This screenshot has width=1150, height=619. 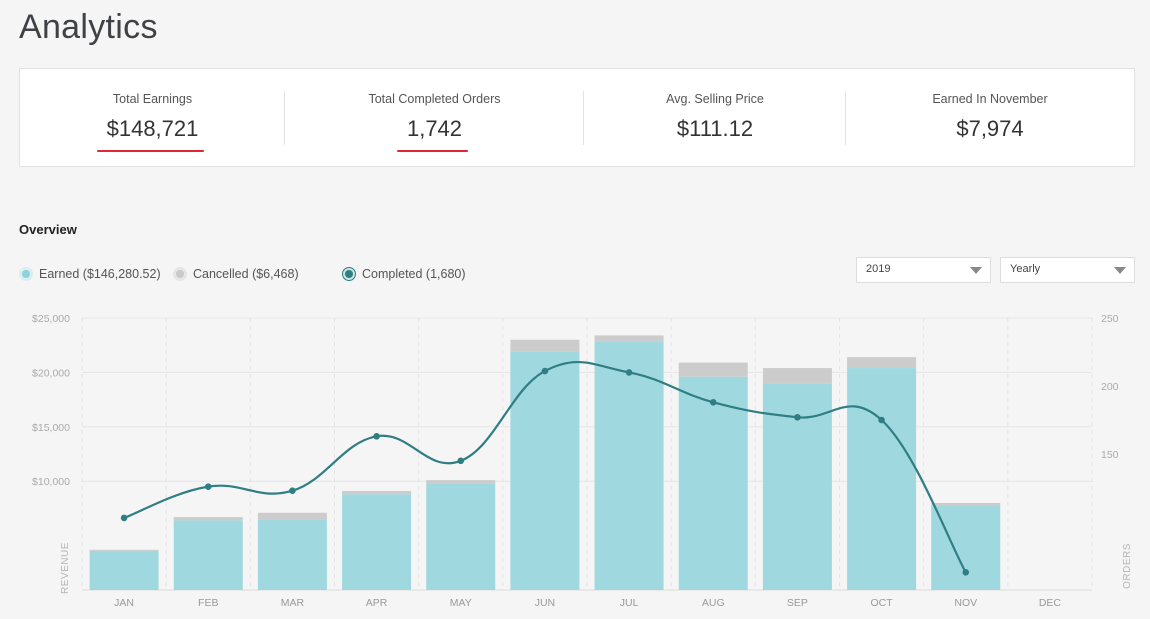 What do you see at coordinates (100, 274) in the screenshot?
I see `legend-label: Earned ($146,280.52)` at bounding box center [100, 274].